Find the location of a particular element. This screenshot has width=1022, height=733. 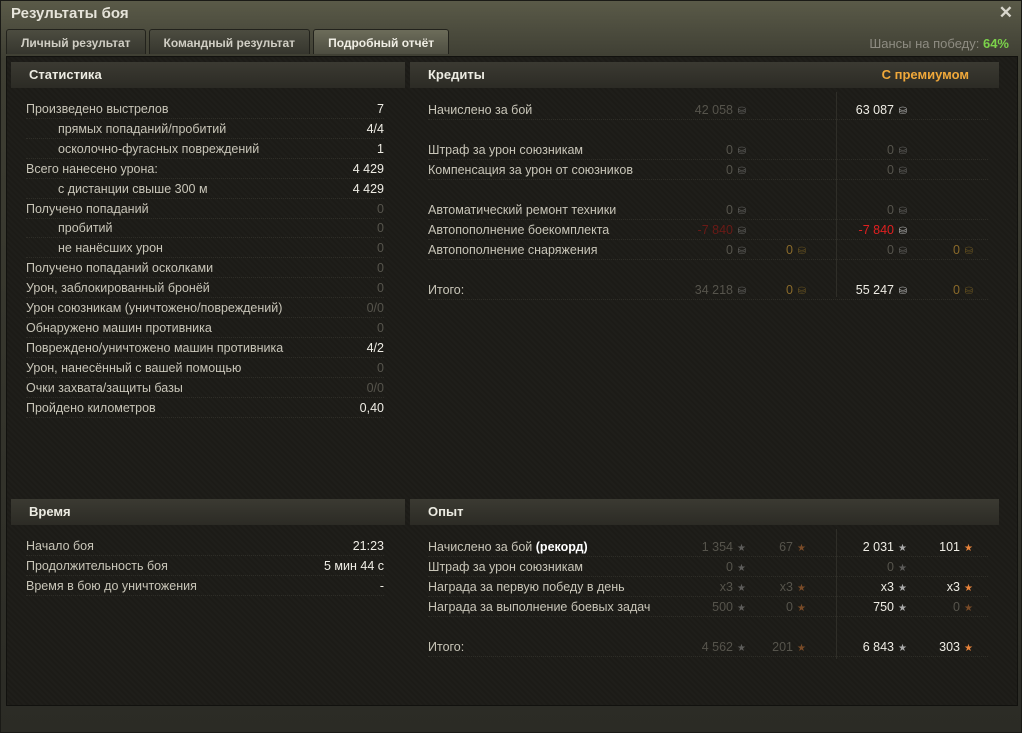

credits-amount: 42 058 is located at coordinates (713, 110).